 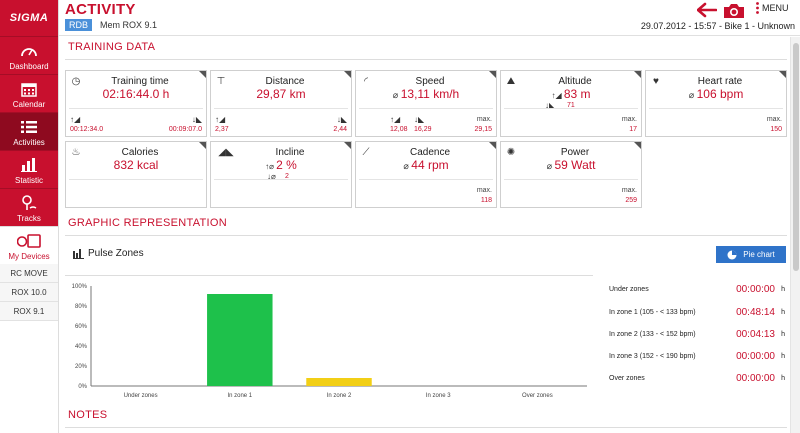 I want to click on card-value: ↑◢ 83 m, so click(x=571, y=94).